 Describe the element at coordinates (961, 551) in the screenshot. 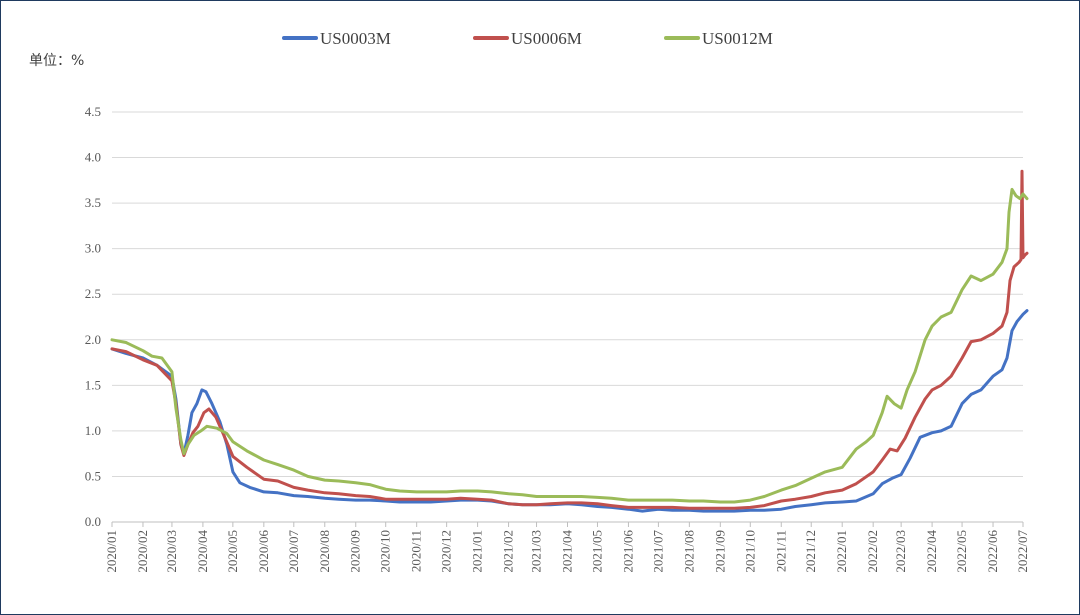

I see `x-tick-label: 2022/05` at that location.